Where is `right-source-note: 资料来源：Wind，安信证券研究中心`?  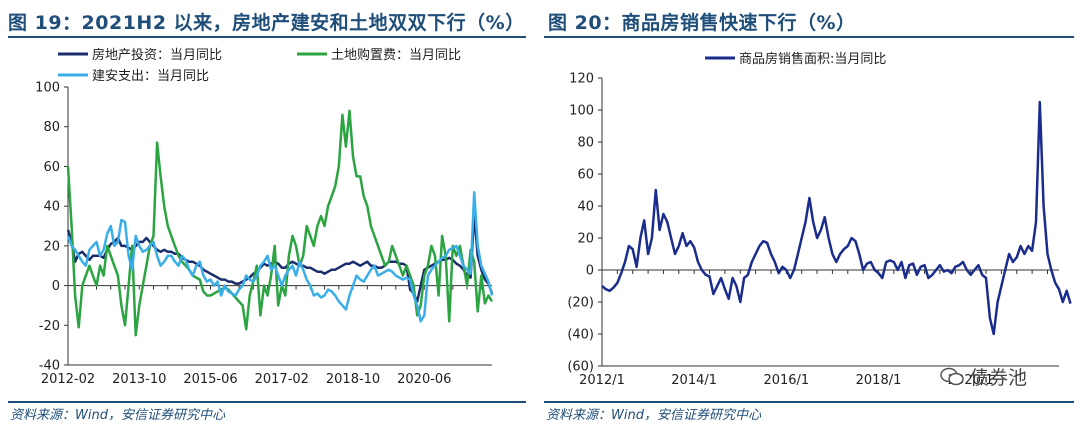 right-source-note: 资料来源：Wind，安信证券研究中心 is located at coordinates (653, 415).